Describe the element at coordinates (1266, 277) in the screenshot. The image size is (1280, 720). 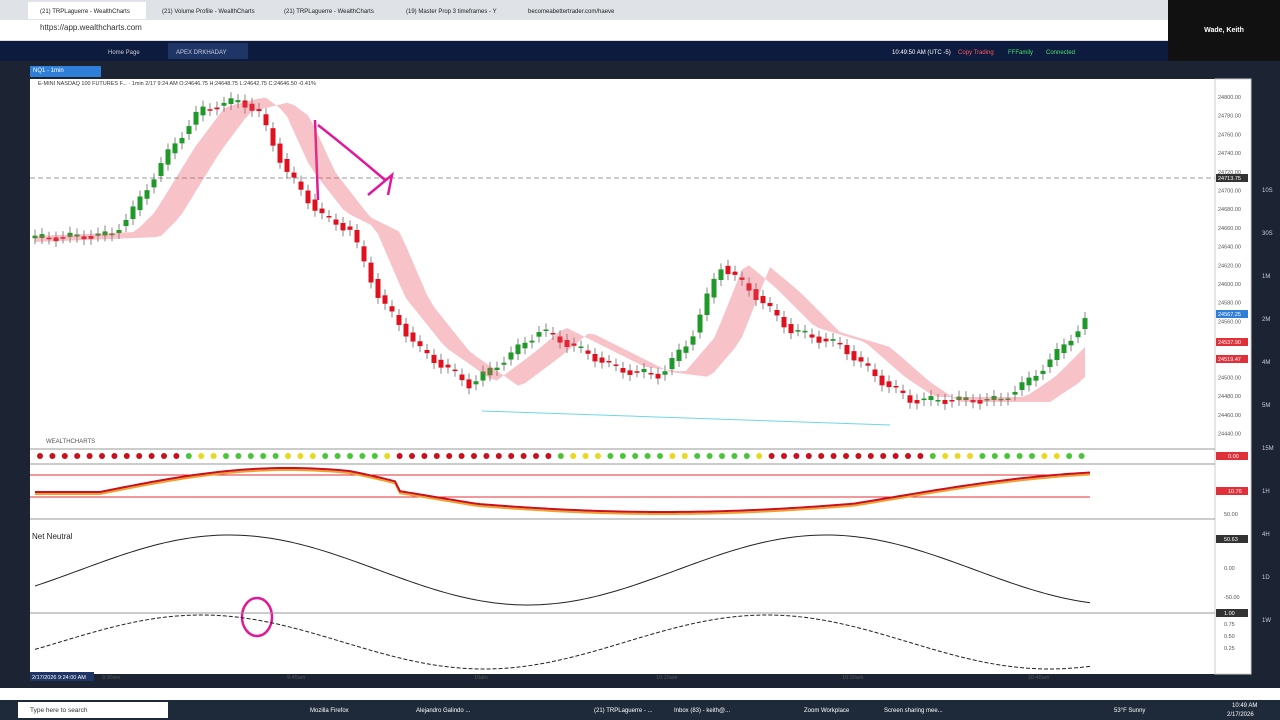
I see `timeframe: 1M` at that location.